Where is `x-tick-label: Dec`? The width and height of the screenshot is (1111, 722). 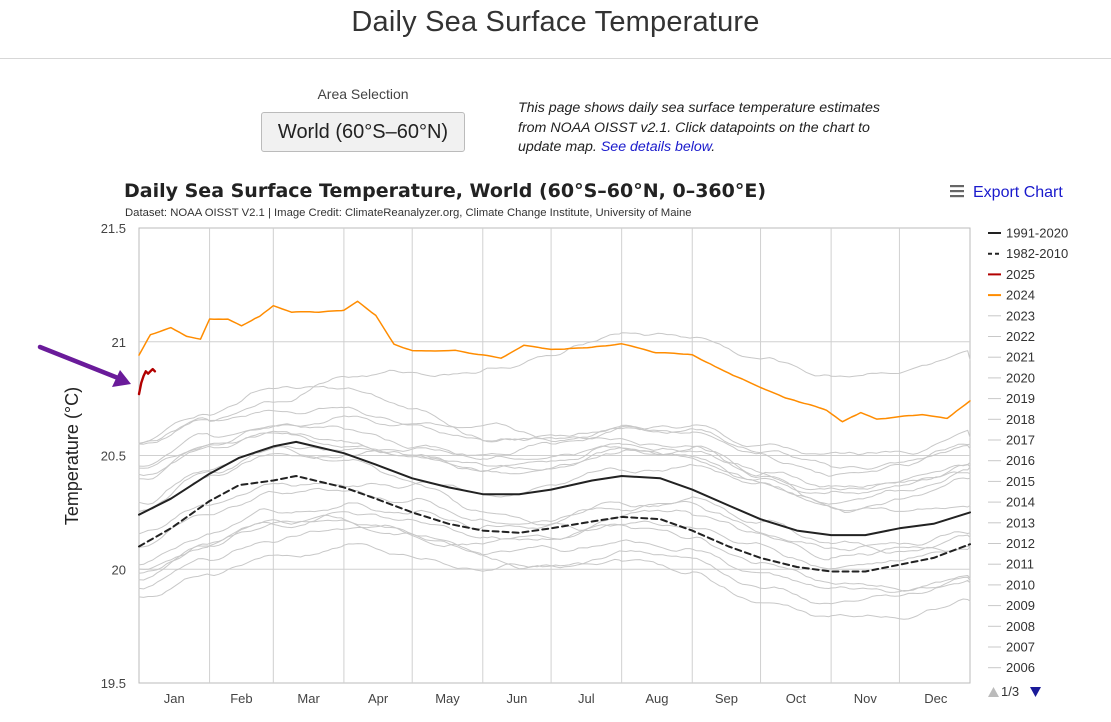
x-tick-label: Dec is located at coordinates (936, 698).